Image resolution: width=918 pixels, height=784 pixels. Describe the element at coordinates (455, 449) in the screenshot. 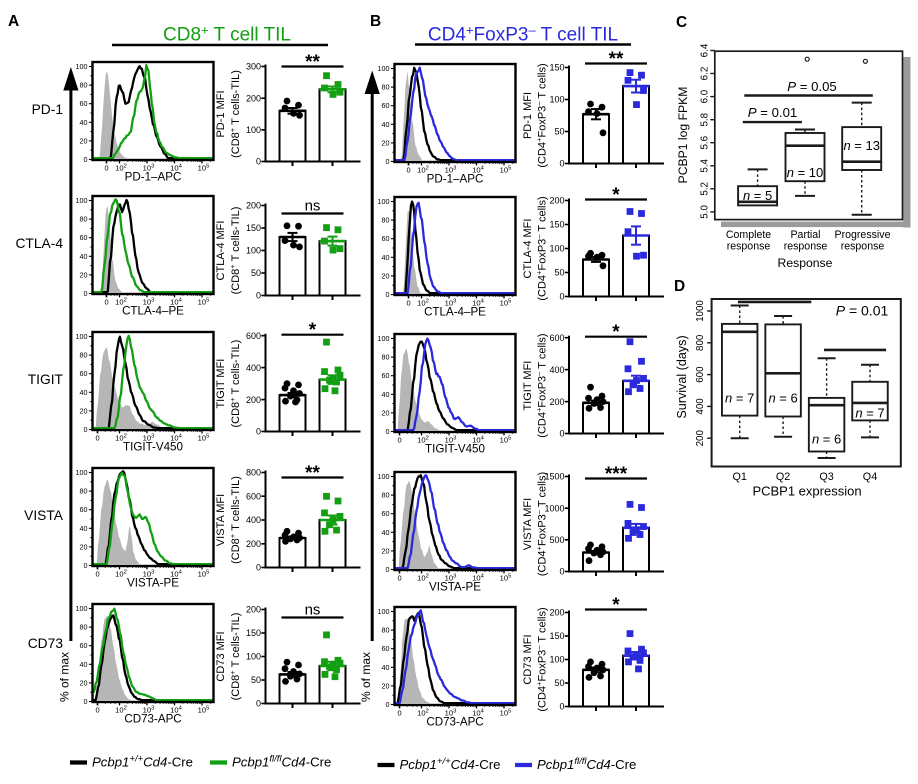

I see `svg-text: TIGIT-V450` at that location.